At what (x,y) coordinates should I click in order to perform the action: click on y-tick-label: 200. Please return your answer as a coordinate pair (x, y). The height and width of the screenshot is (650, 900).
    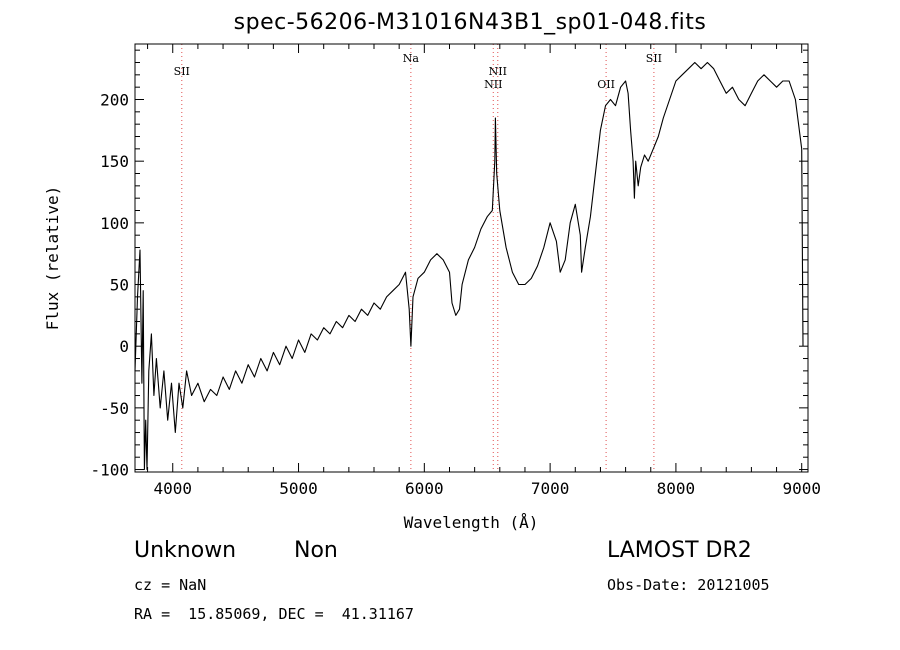
    Looking at the image, I should click on (114, 100).